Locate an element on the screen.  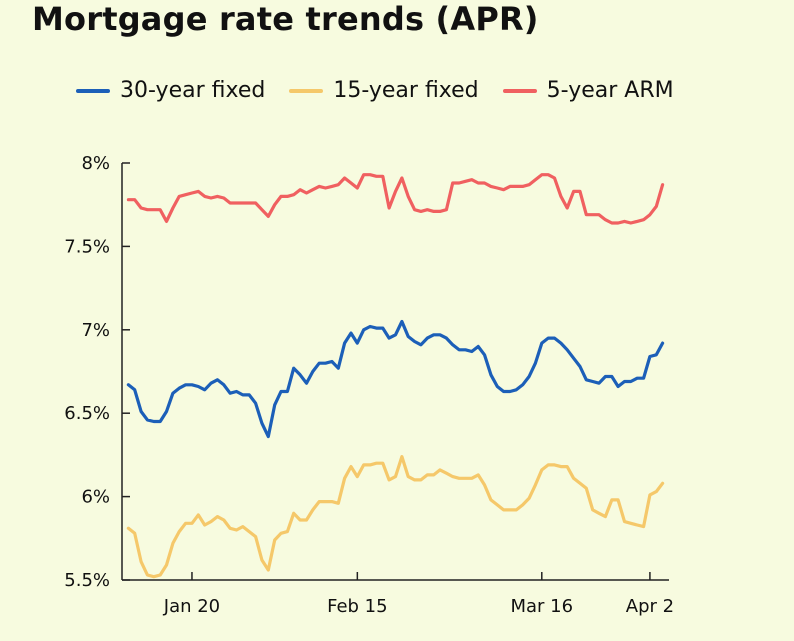
y-tick-label: 6.5% is located at coordinates (87, 413).